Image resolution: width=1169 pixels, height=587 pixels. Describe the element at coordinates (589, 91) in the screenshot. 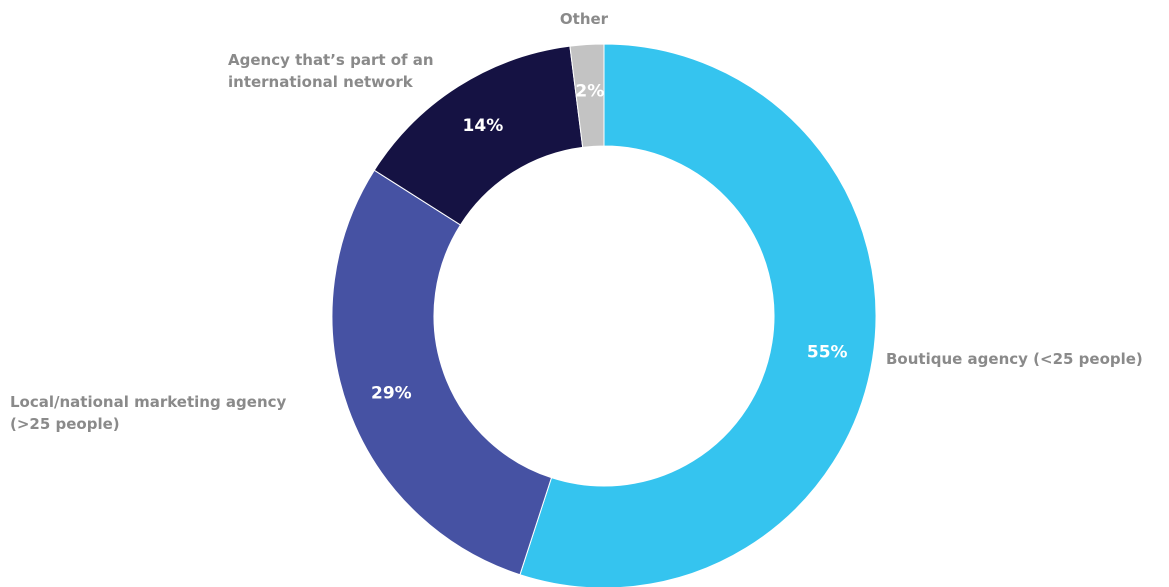

I see `slice-value-label-3: 2%` at that location.